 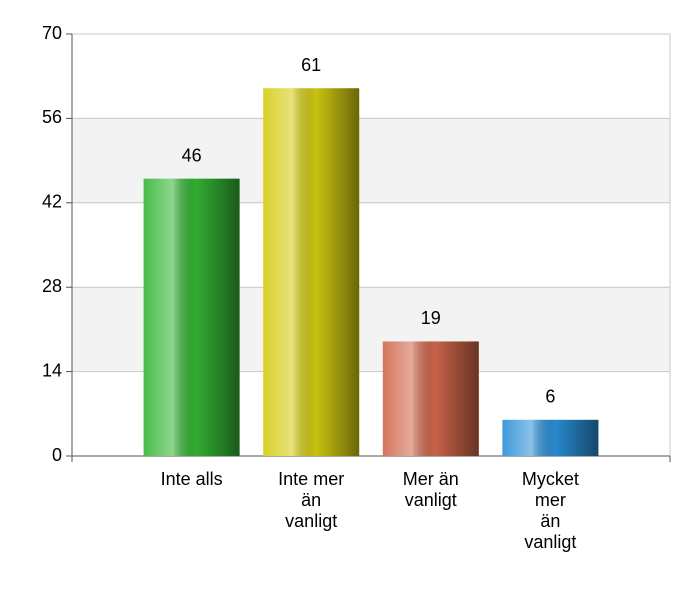 I want to click on x-tick-label: Inte mer, so click(x=311, y=479).